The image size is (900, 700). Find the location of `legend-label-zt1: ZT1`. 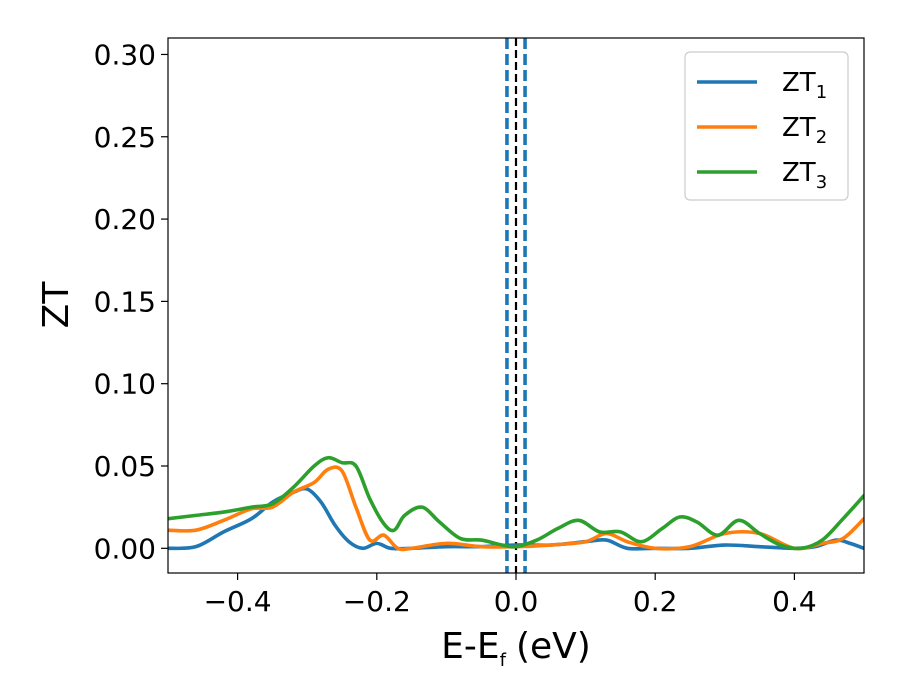

legend-label-zt1: ZT1 is located at coordinates (804, 85).